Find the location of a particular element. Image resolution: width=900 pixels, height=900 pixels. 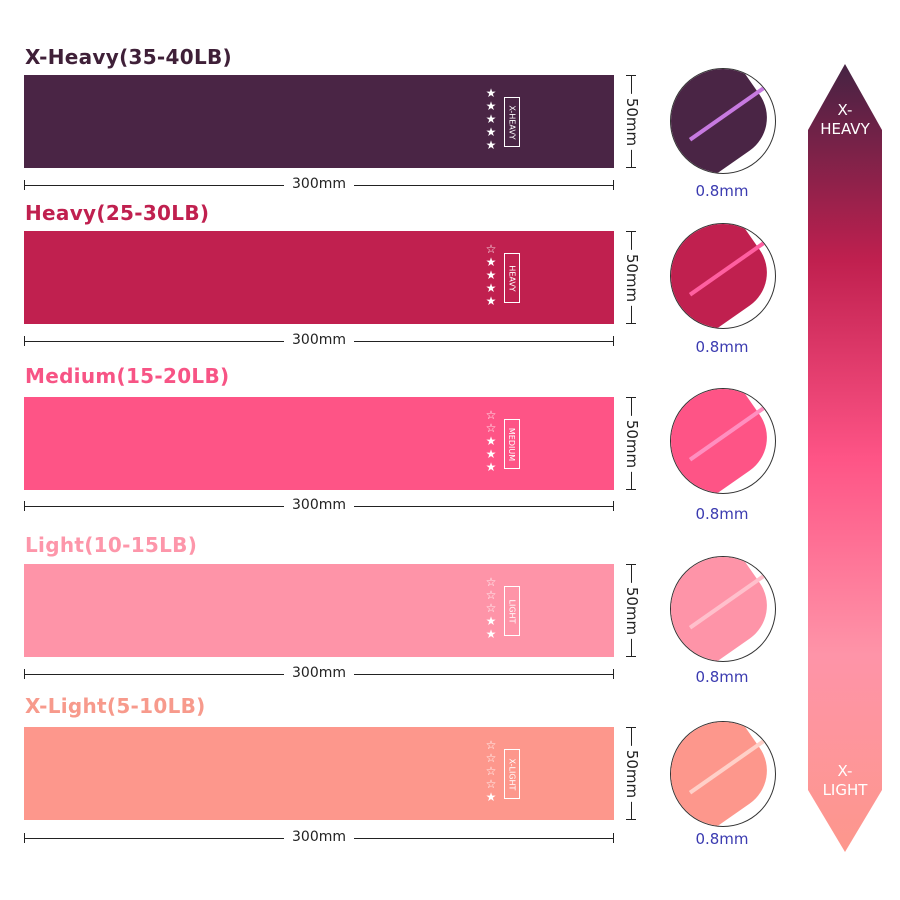

strength-stars: ☆ ☆ ★ ★ ★ is located at coordinates (491, 441).